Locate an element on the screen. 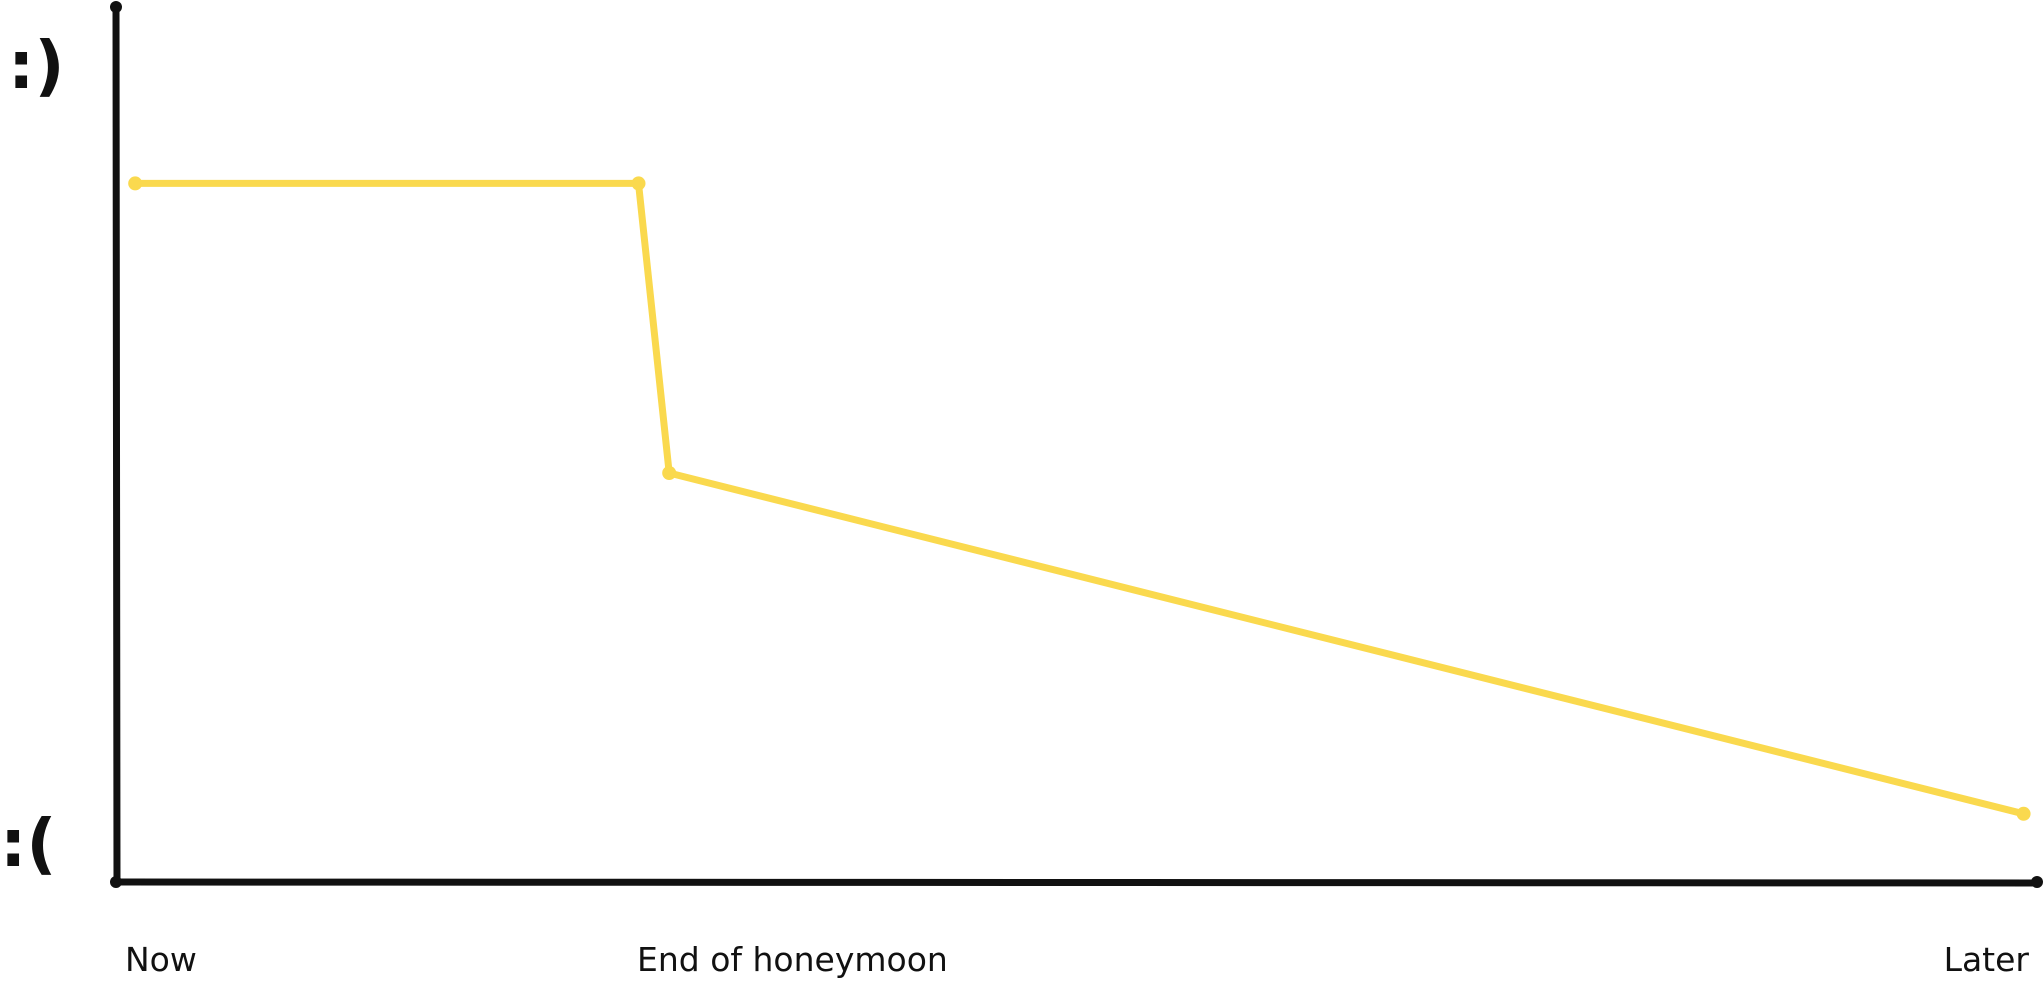 The width and height of the screenshot is (2043, 983). origin-dot is located at coordinates (116, 882).